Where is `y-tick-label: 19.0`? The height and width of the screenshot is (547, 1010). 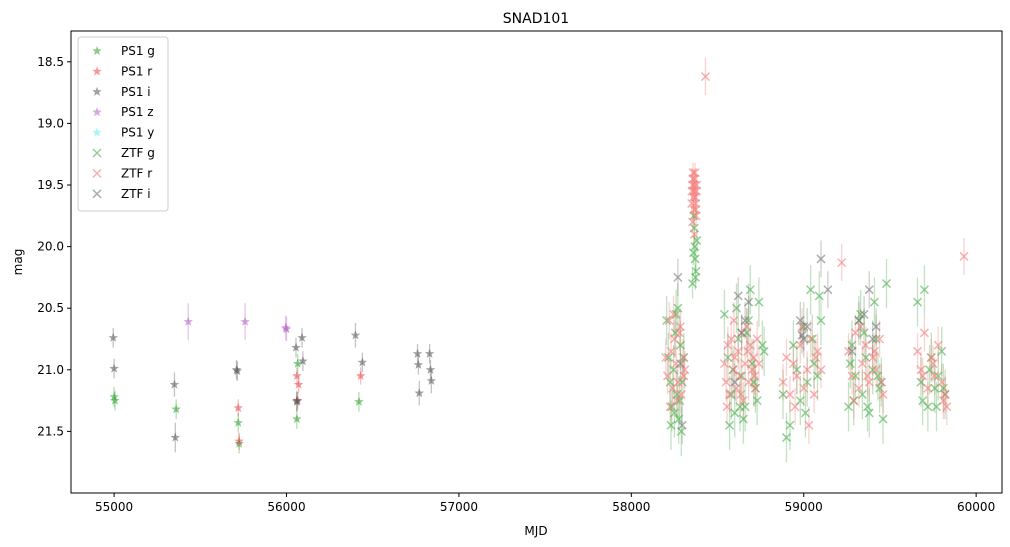 y-tick-label: 19.0 is located at coordinates (50, 123).